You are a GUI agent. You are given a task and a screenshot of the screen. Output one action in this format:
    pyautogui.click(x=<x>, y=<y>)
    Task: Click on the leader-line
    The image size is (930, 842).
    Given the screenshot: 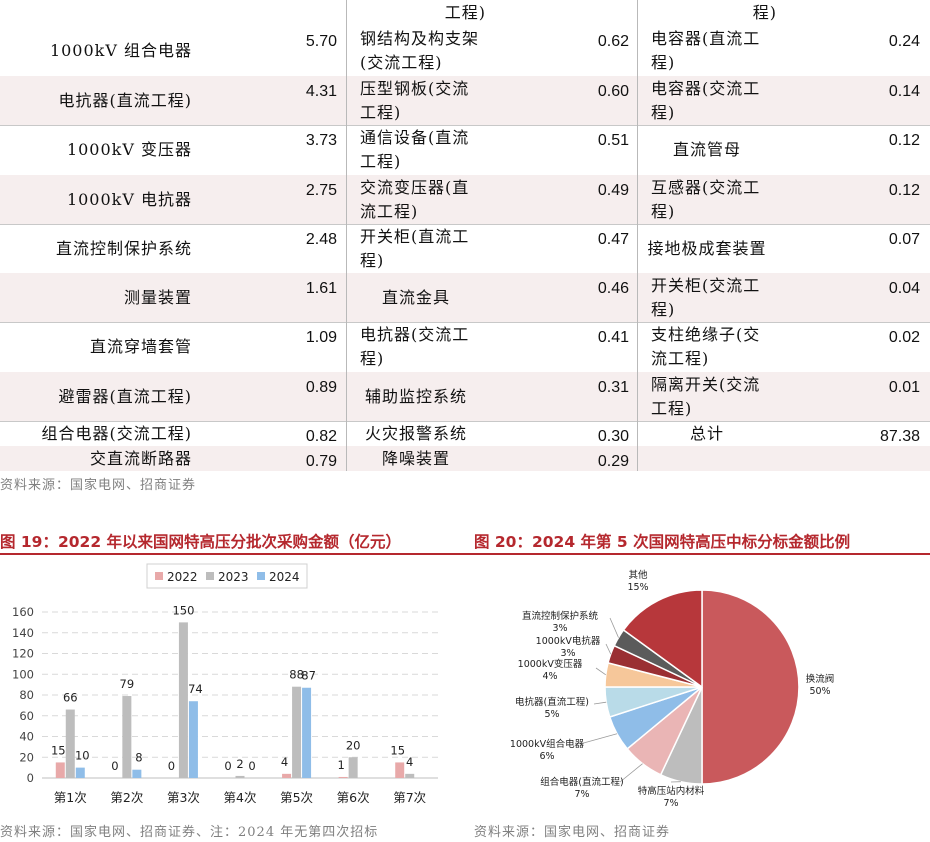 What is the action you would take?
    pyautogui.click(x=631, y=773)
    